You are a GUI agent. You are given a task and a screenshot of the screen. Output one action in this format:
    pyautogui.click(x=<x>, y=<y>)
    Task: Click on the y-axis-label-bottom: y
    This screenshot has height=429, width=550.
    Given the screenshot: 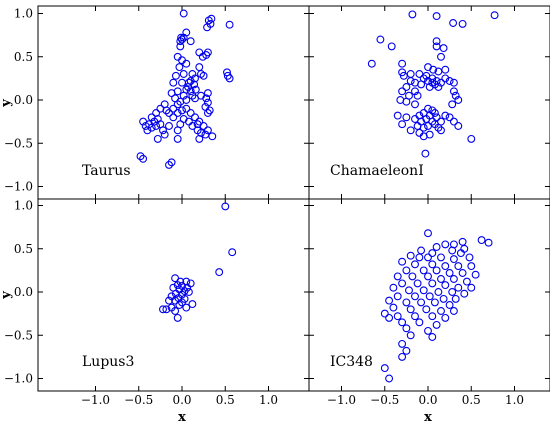 What is the action you would take?
    pyautogui.click(x=7, y=295)
    